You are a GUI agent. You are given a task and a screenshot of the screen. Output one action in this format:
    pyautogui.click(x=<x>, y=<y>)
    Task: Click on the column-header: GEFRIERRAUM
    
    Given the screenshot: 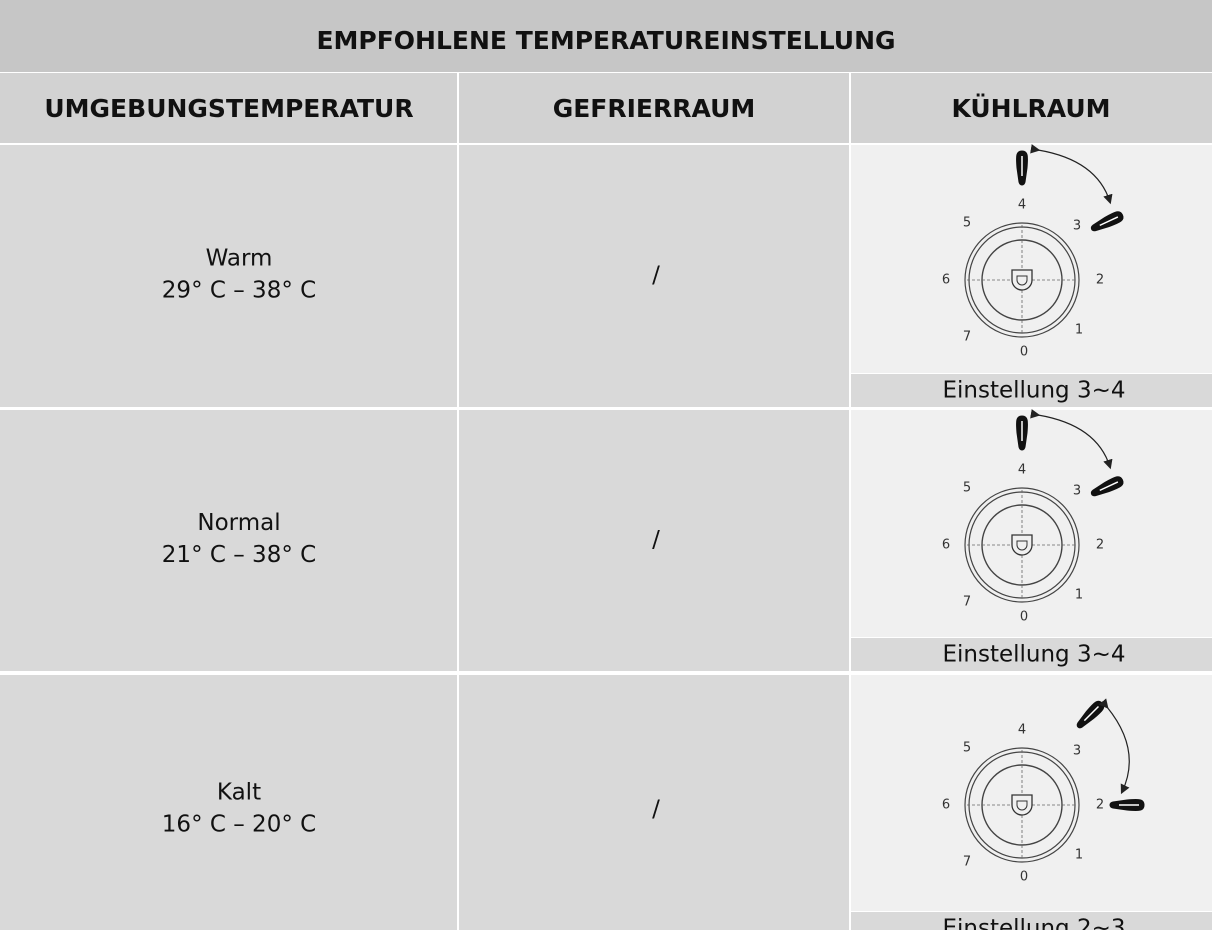 What is the action you would take?
    pyautogui.click(x=654, y=108)
    